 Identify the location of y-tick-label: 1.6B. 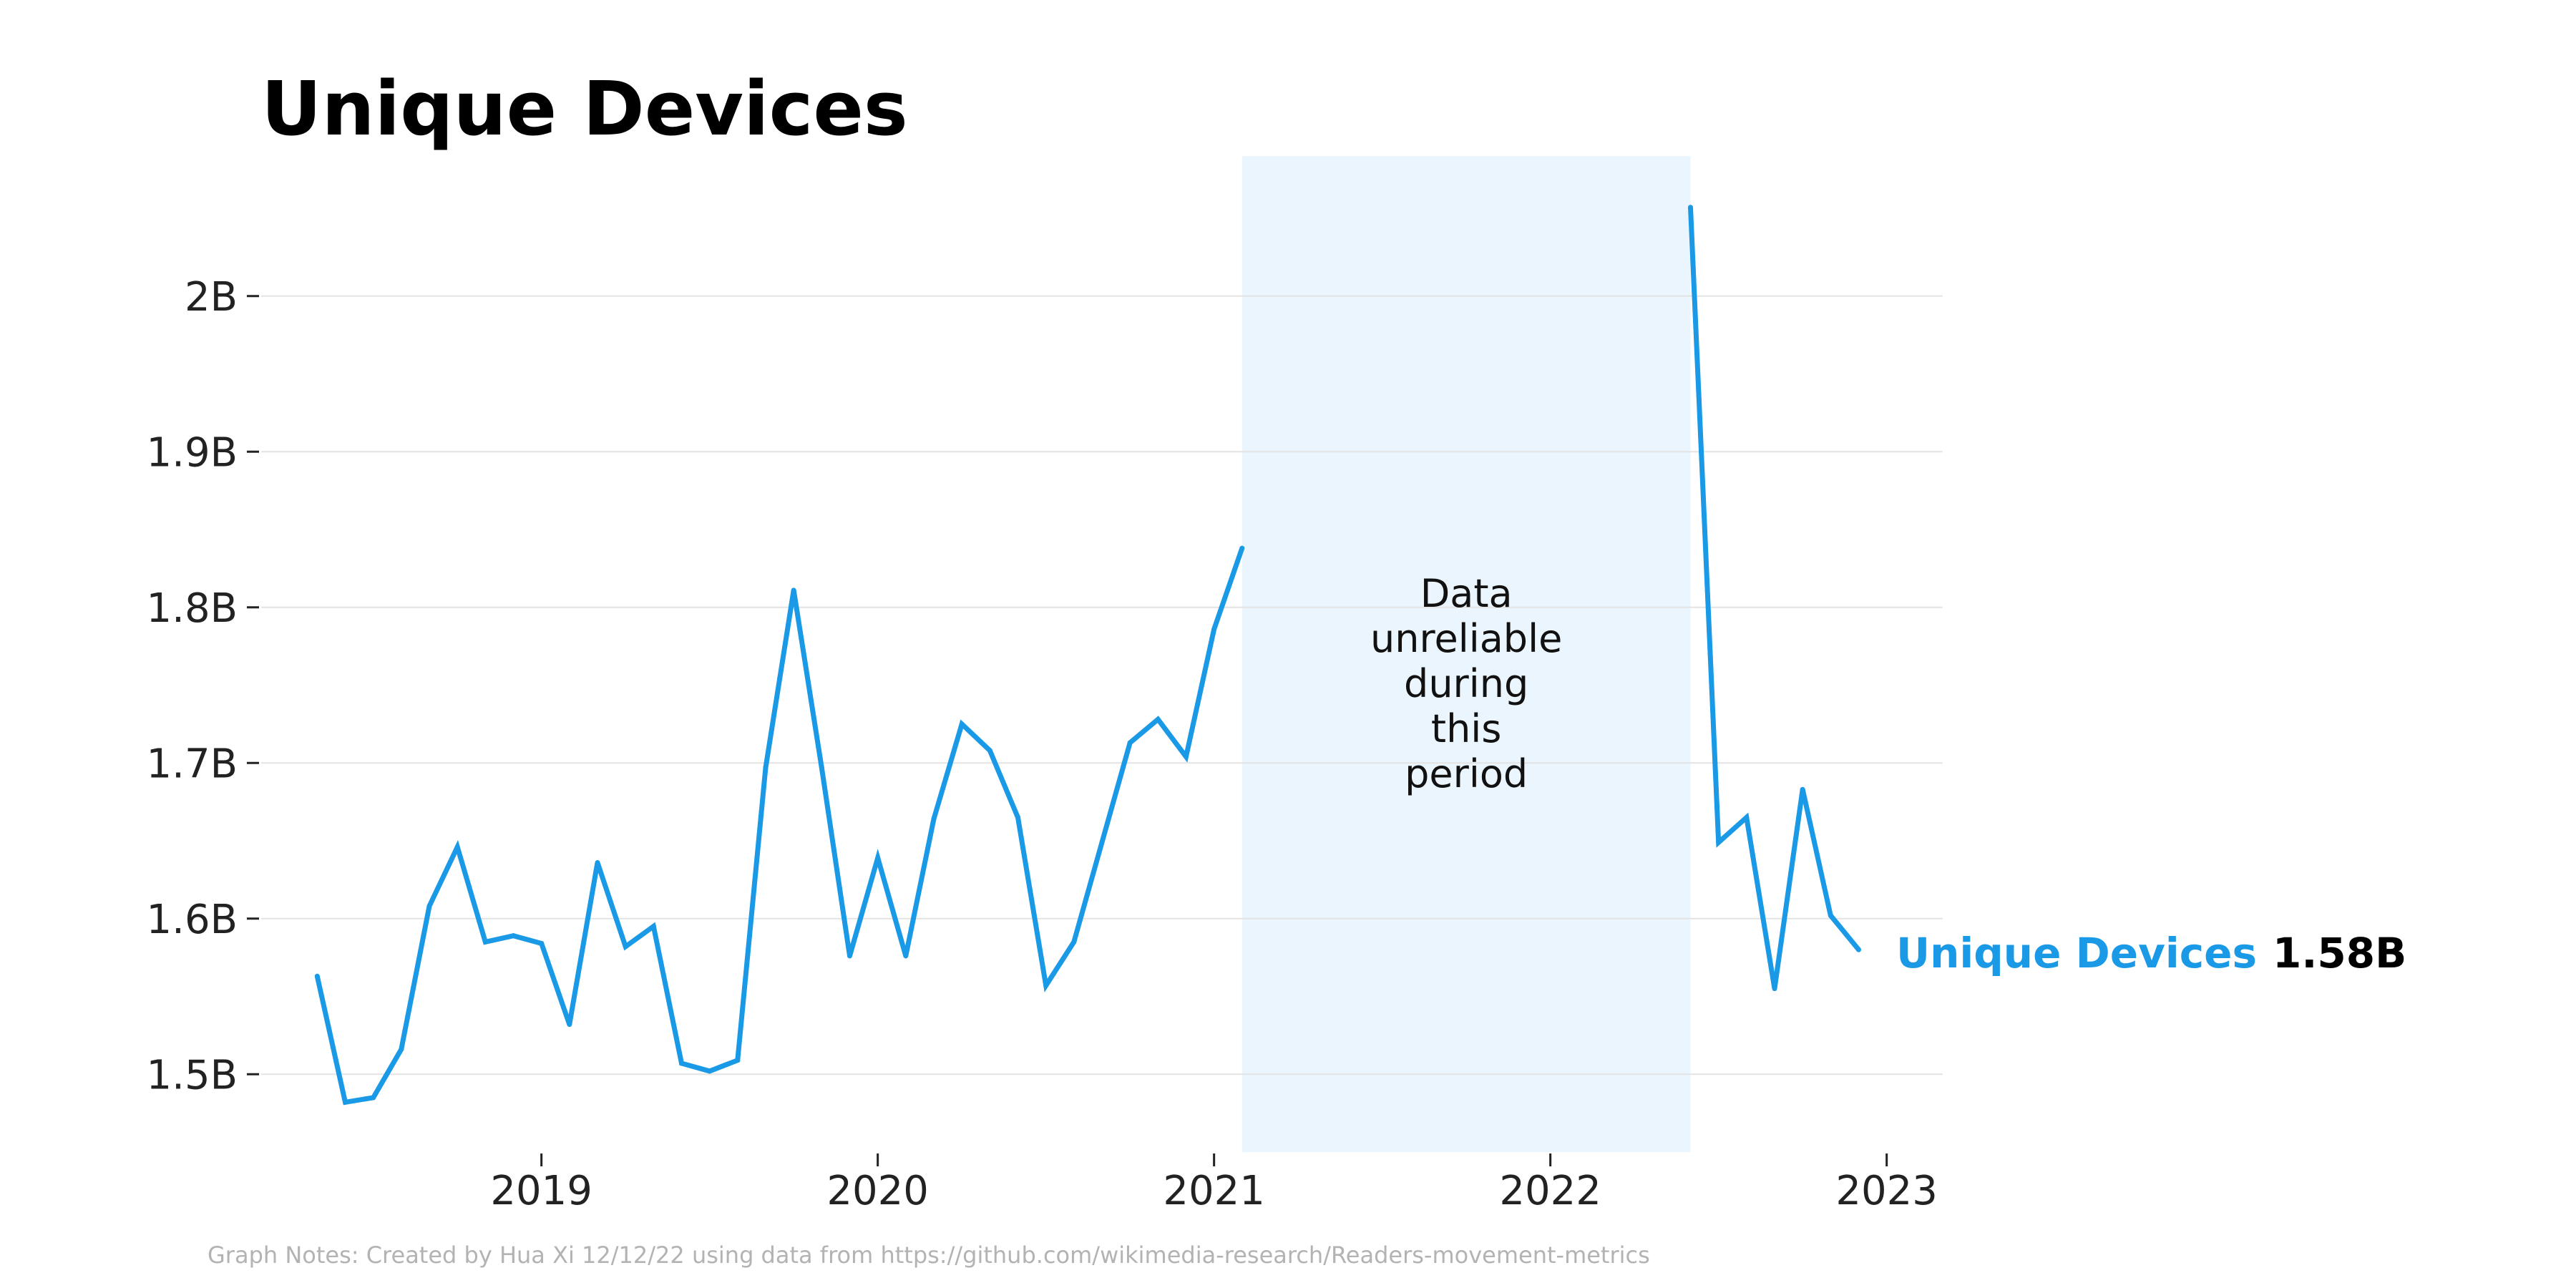
(192, 920).